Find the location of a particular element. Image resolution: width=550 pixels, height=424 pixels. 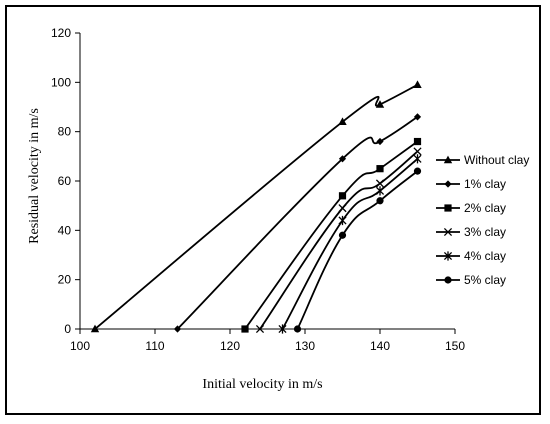

x-tick-label: 140 is located at coordinates (380, 346).